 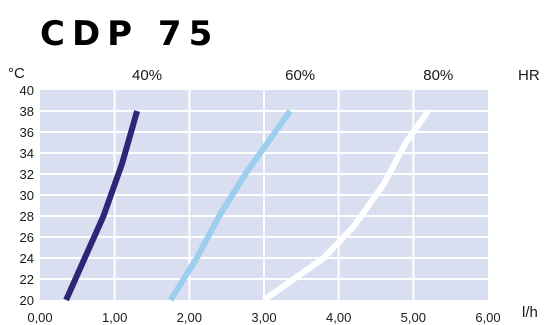 What do you see at coordinates (39, 317) in the screenshot?
I see `x-tick-label: 0,00` at bounding box center [39, 317].